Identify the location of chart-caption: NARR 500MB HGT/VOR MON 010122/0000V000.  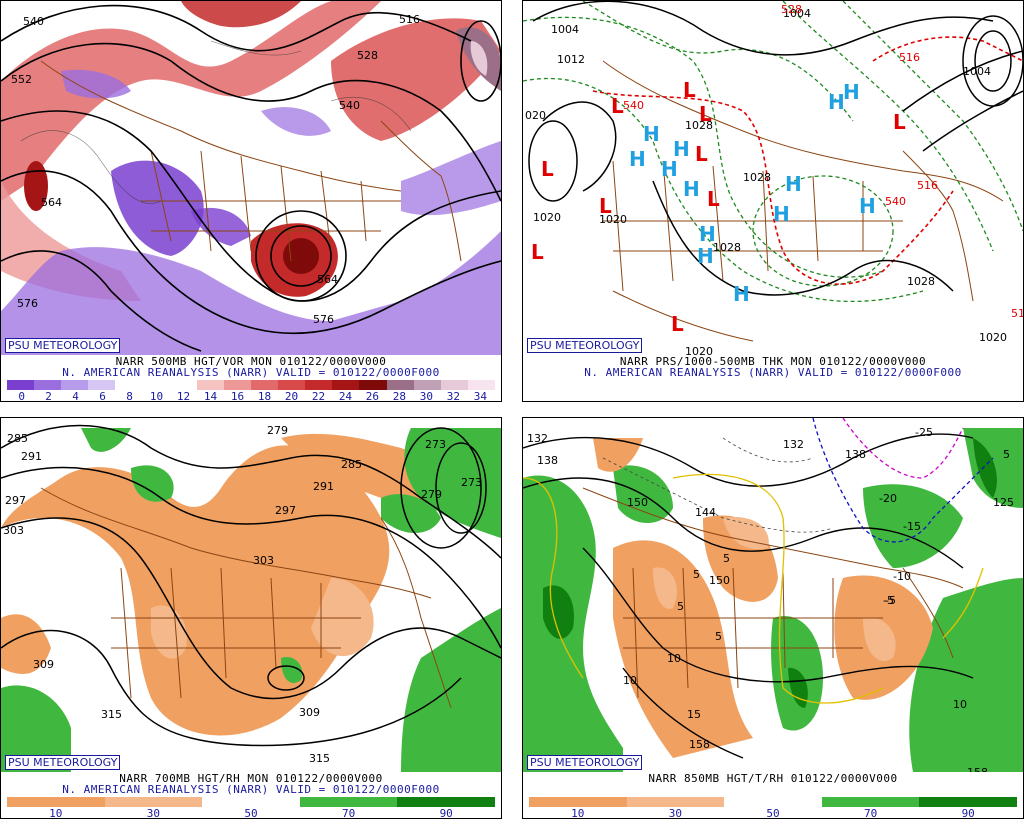
(251, 361).